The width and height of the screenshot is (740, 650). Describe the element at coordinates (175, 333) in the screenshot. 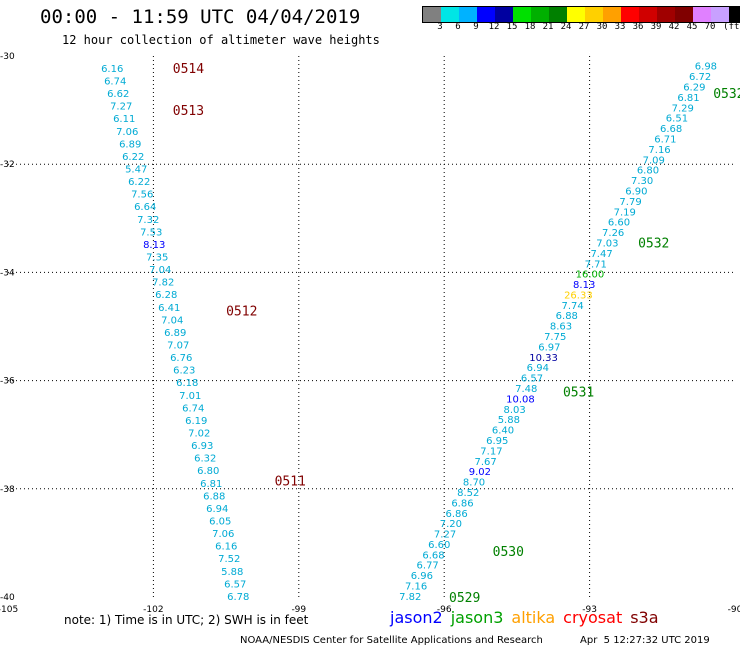

I see `wave-height-value: 6.89` at that location.